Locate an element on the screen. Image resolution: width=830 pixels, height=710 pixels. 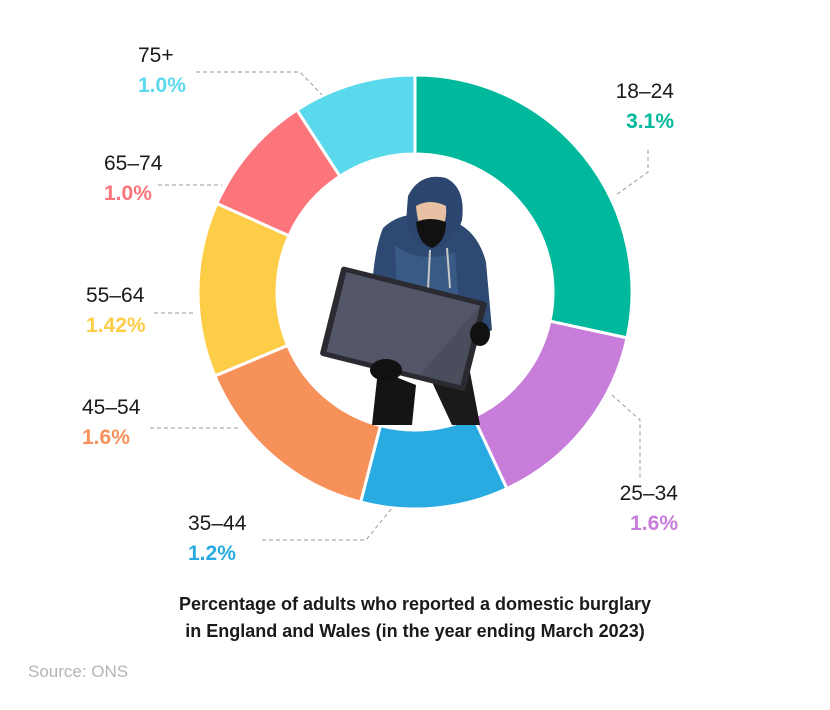
leader-line-75+ is located at coordinates (259, 83).